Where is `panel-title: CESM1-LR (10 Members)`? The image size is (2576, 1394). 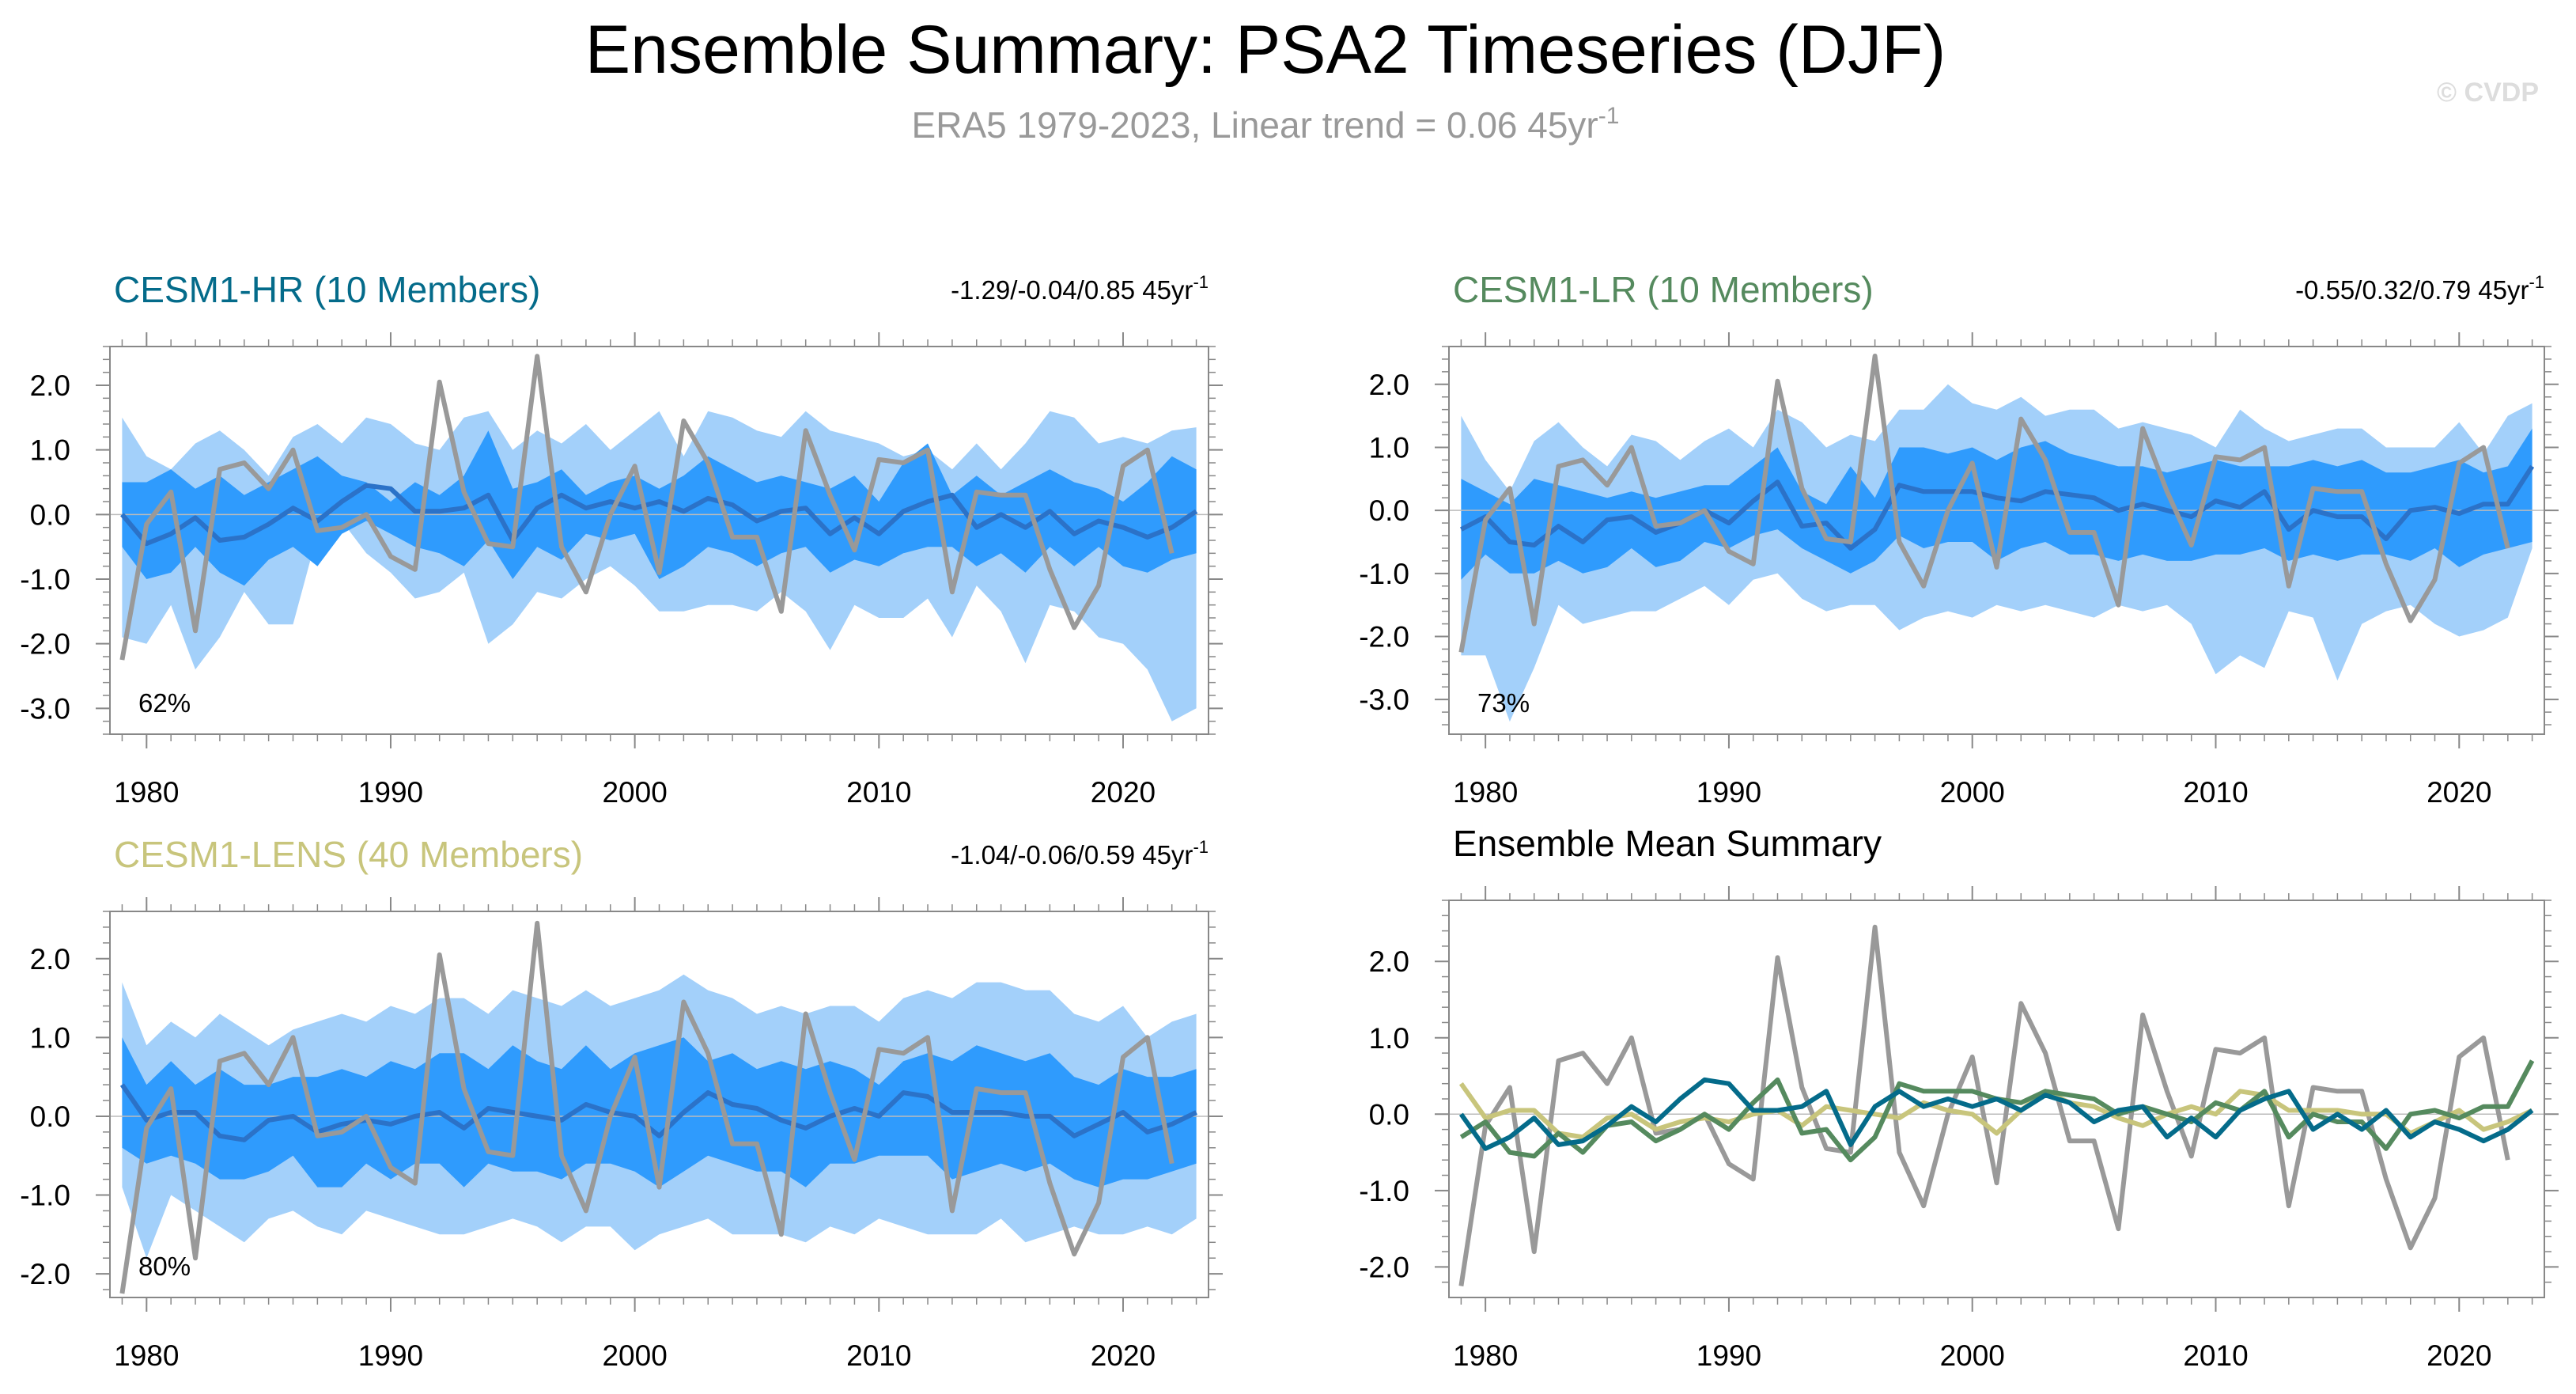 panel-title: CESM1-LR (10 Members) is located at coordinates (1663, 289).